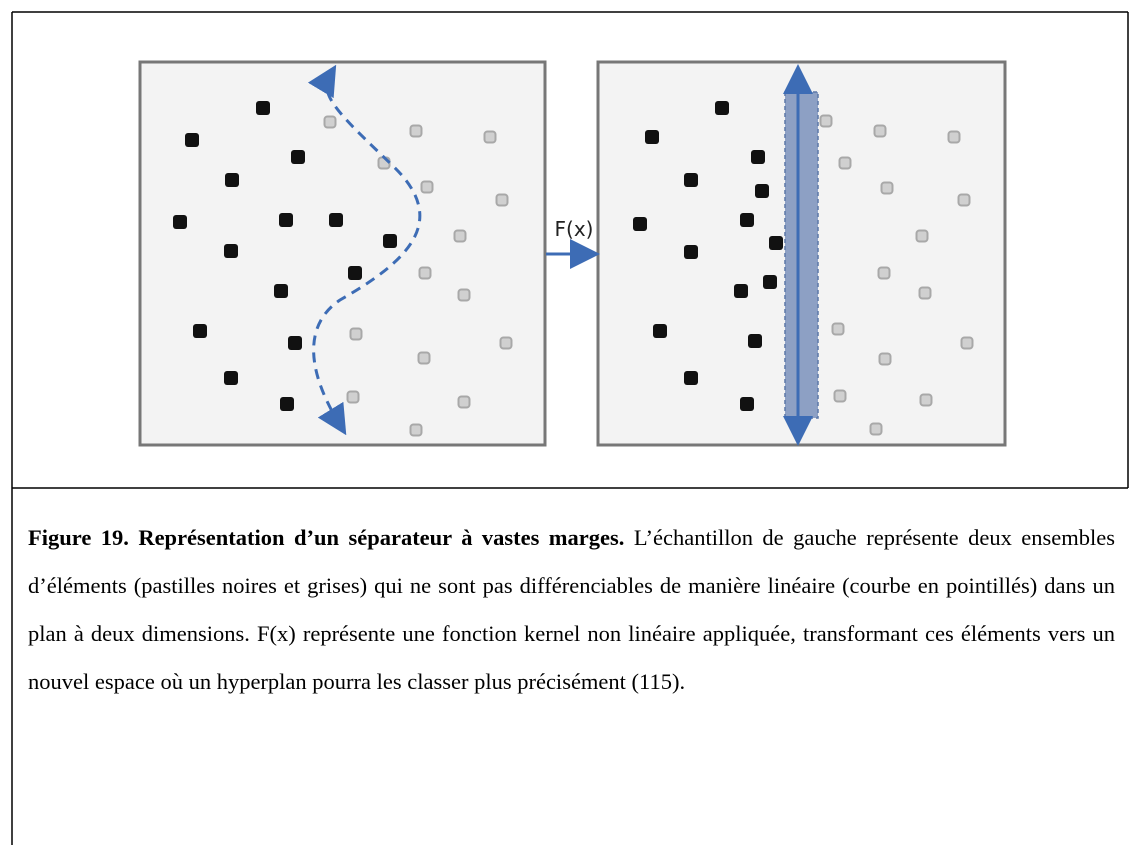 The height and width of the screenshot is (845, 1137). What do you see at coordinates (801, 255) in the screenshot?
I see `margin-band` at bounding box center [801, 255].